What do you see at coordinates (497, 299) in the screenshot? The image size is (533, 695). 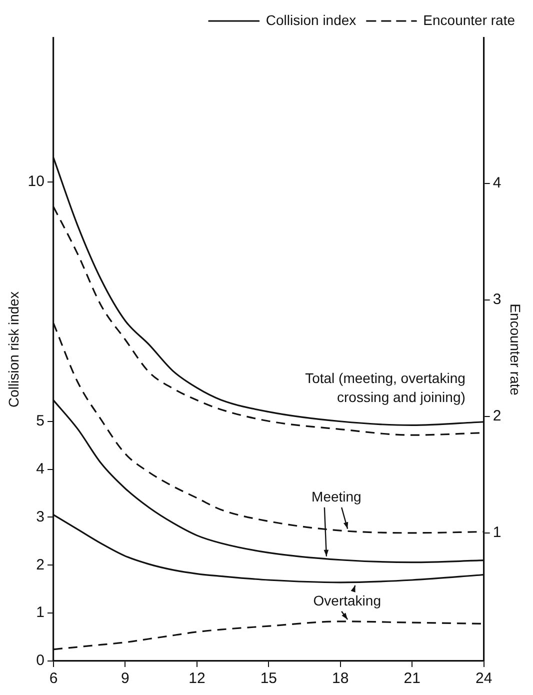 I see `y2-tick-label: 3` at bounding box center [497, 299].